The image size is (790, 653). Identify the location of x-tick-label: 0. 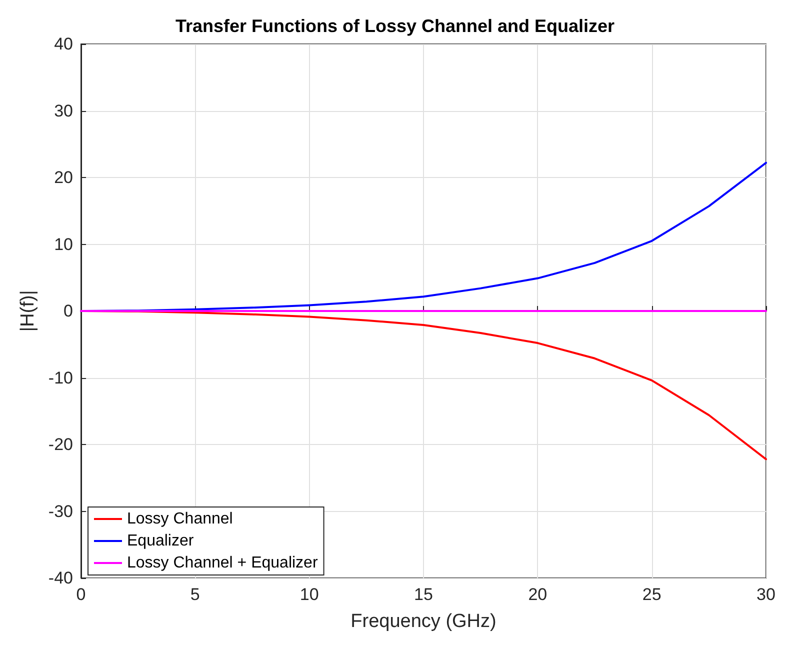
(81, 594).